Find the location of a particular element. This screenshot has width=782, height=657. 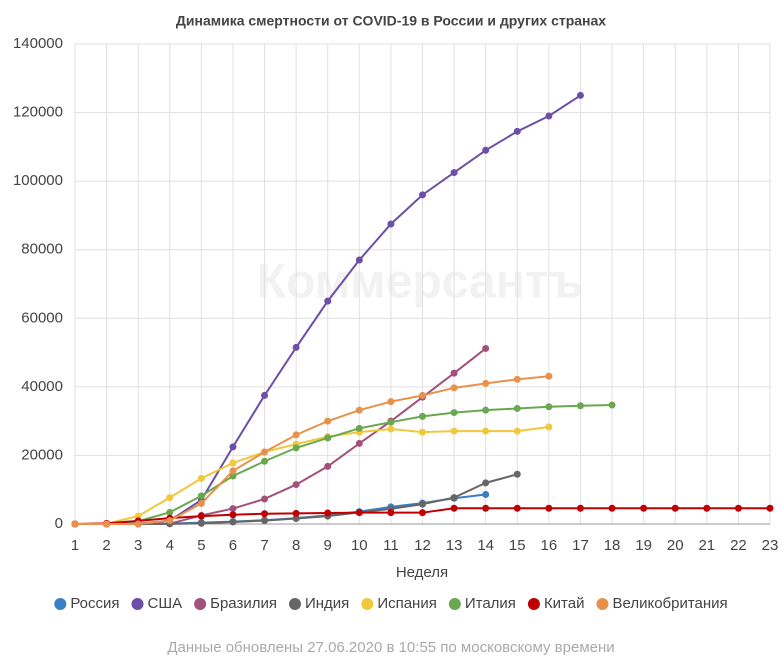

x-tick-label: 11 is located at coordinates (391, 545).